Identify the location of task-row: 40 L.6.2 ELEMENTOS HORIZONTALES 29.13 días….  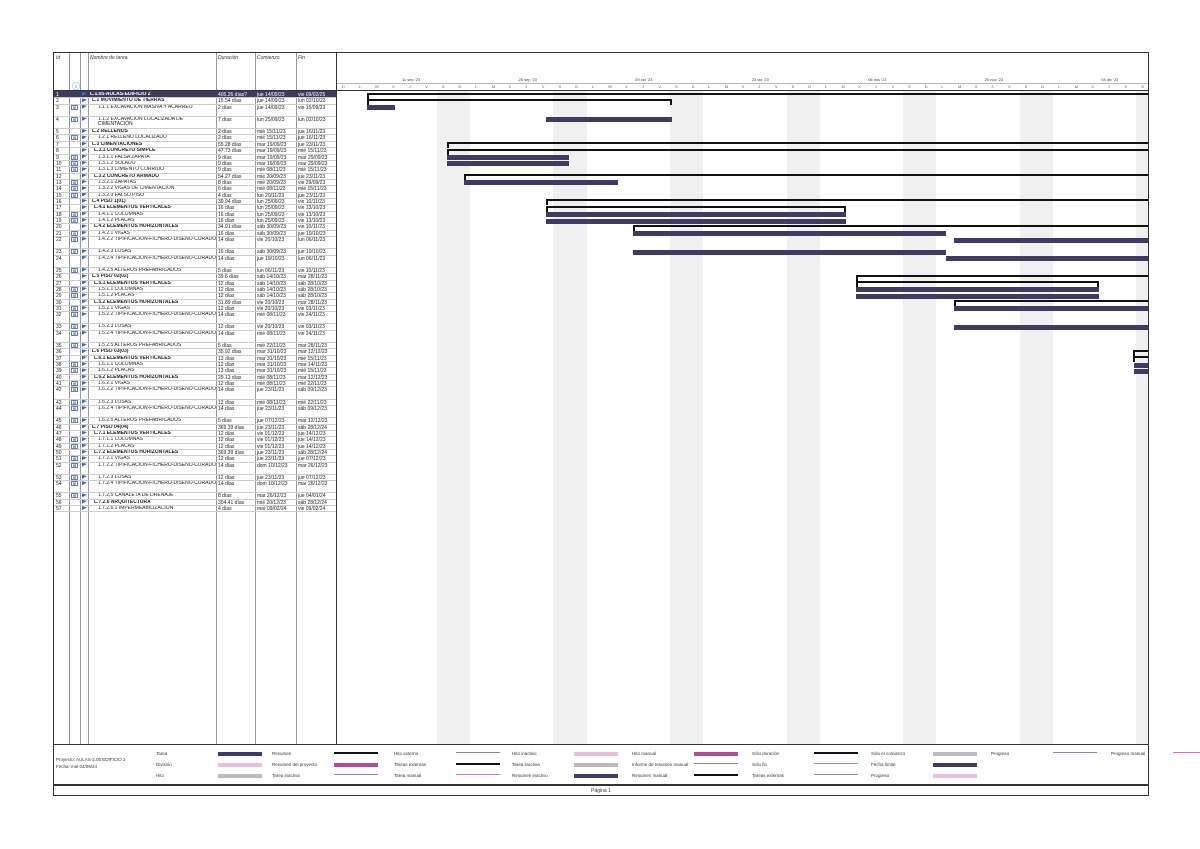
(195, 377).